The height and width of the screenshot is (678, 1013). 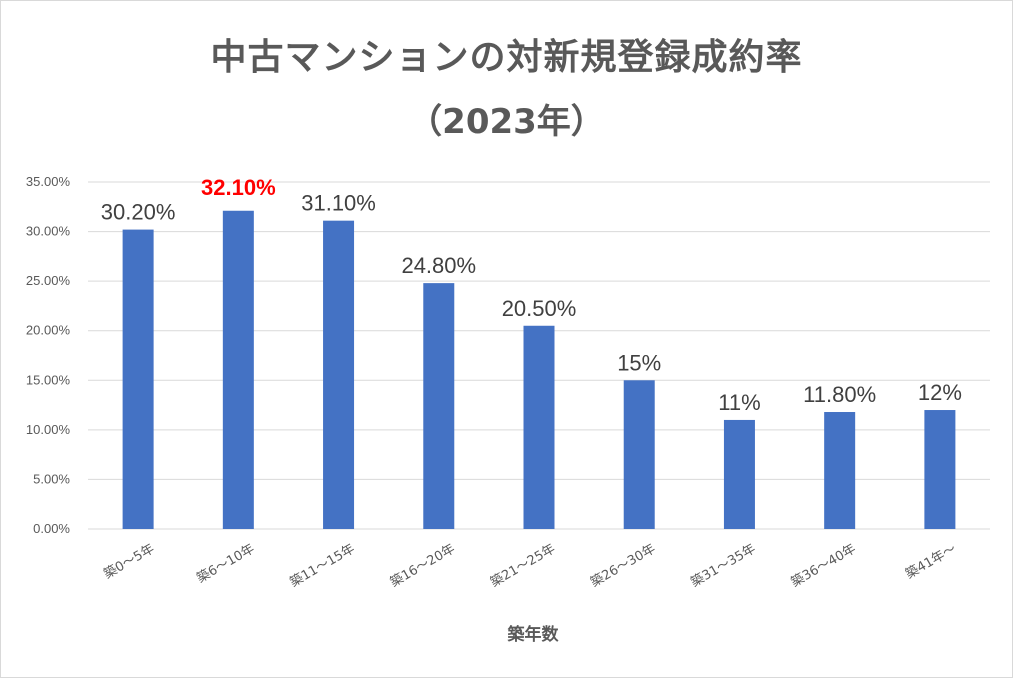 I want to click on x-tick-label: 築31～35年, so click(x=724, y=565).